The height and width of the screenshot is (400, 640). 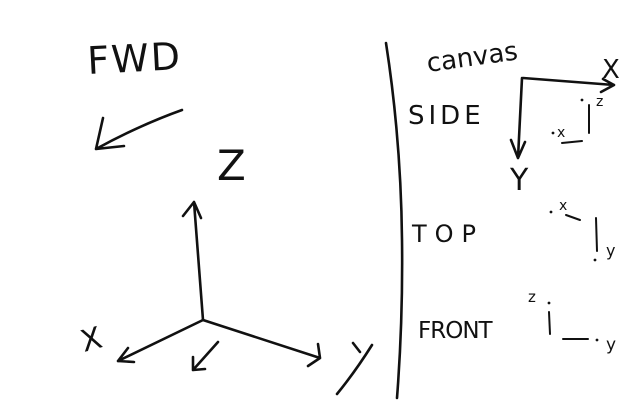 I want to click on up-axis-arrow-icon, so click(x=193, y=261).